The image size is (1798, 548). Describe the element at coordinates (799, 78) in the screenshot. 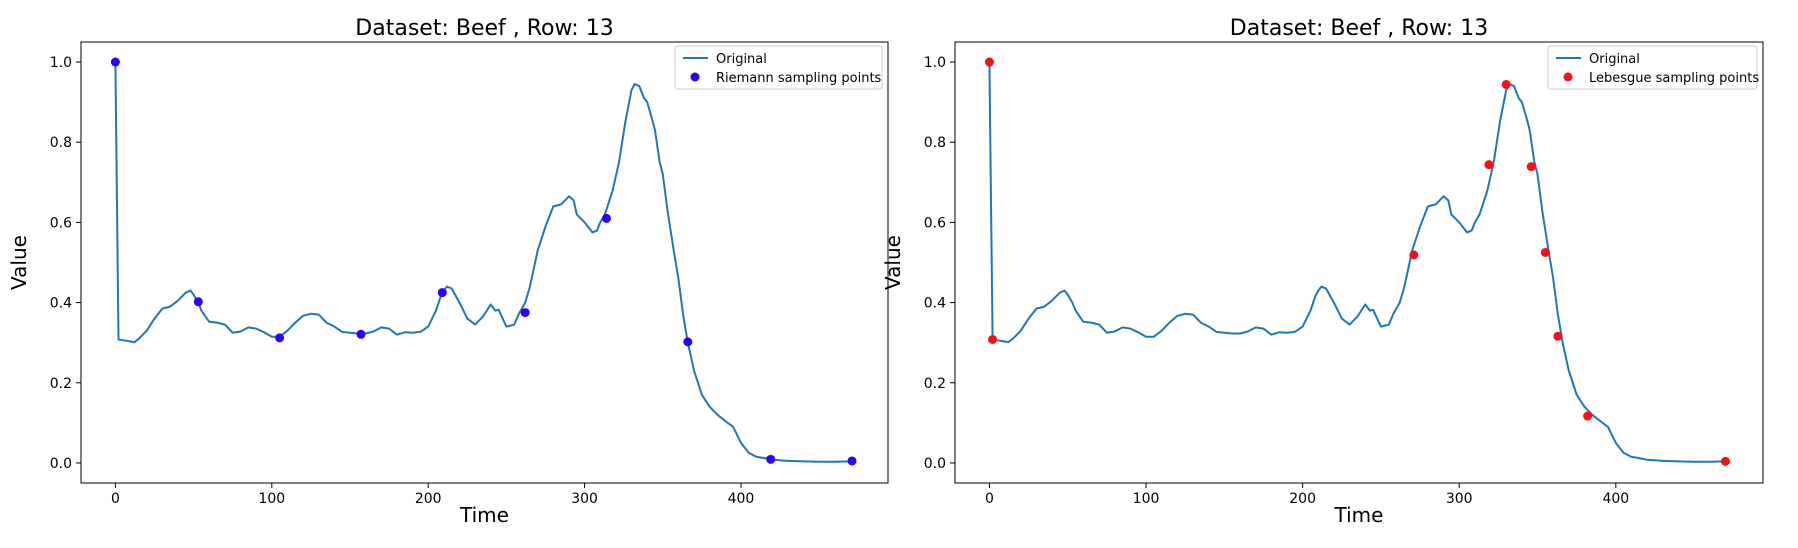

I see `legend-entry-label: Riemann sampling points` at that location.